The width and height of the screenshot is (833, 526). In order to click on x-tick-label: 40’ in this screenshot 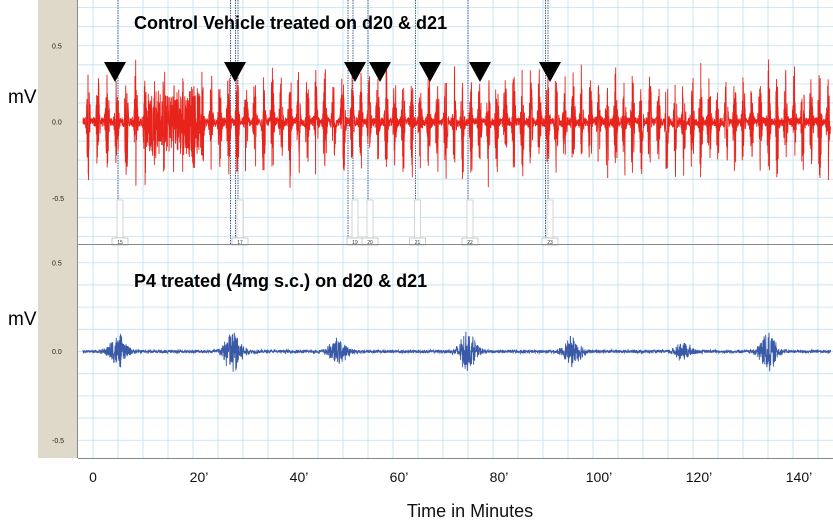, I will do `click(299, 477)`.